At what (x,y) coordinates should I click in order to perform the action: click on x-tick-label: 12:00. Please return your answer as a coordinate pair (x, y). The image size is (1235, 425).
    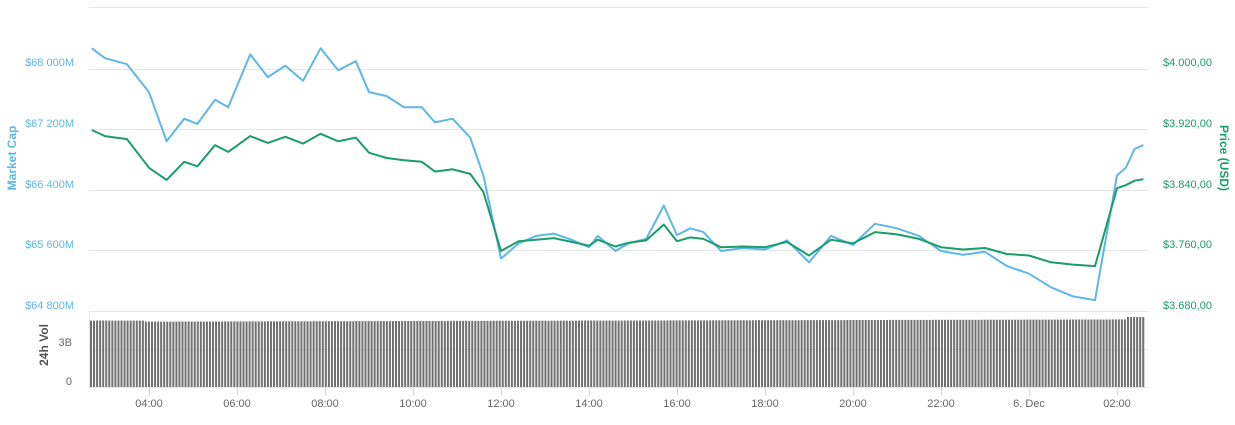
    Looking at the image, I should click on (501, 404).